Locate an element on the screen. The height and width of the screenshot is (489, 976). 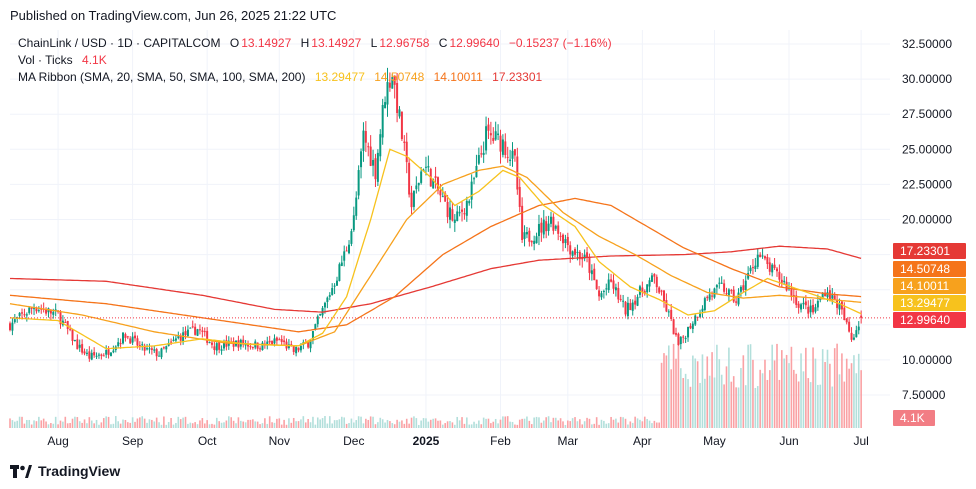
volume-label-badge is located at coordinates (914, 418).